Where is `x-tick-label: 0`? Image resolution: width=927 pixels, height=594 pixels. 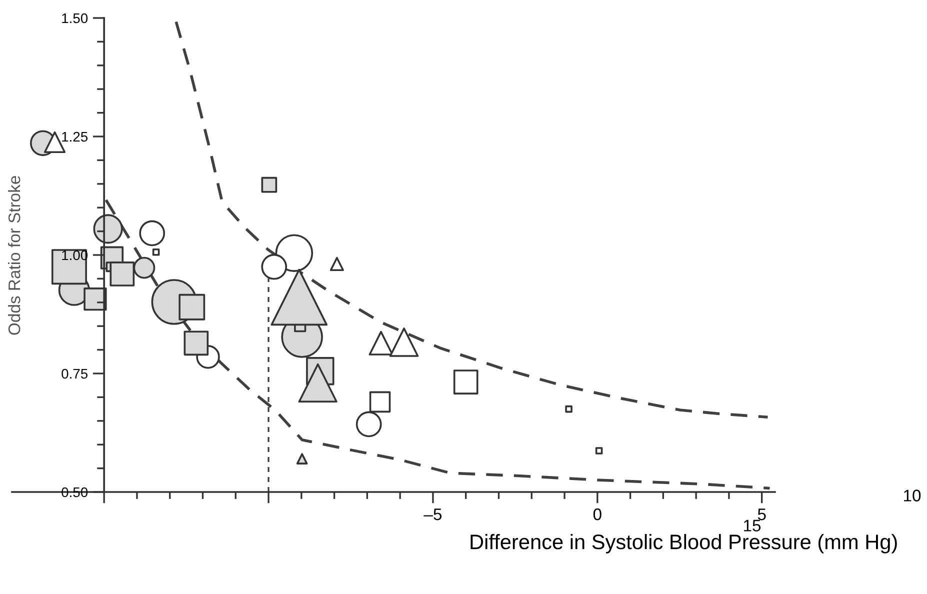
x-tick-label: 0 is located at coordinates (597, 514).